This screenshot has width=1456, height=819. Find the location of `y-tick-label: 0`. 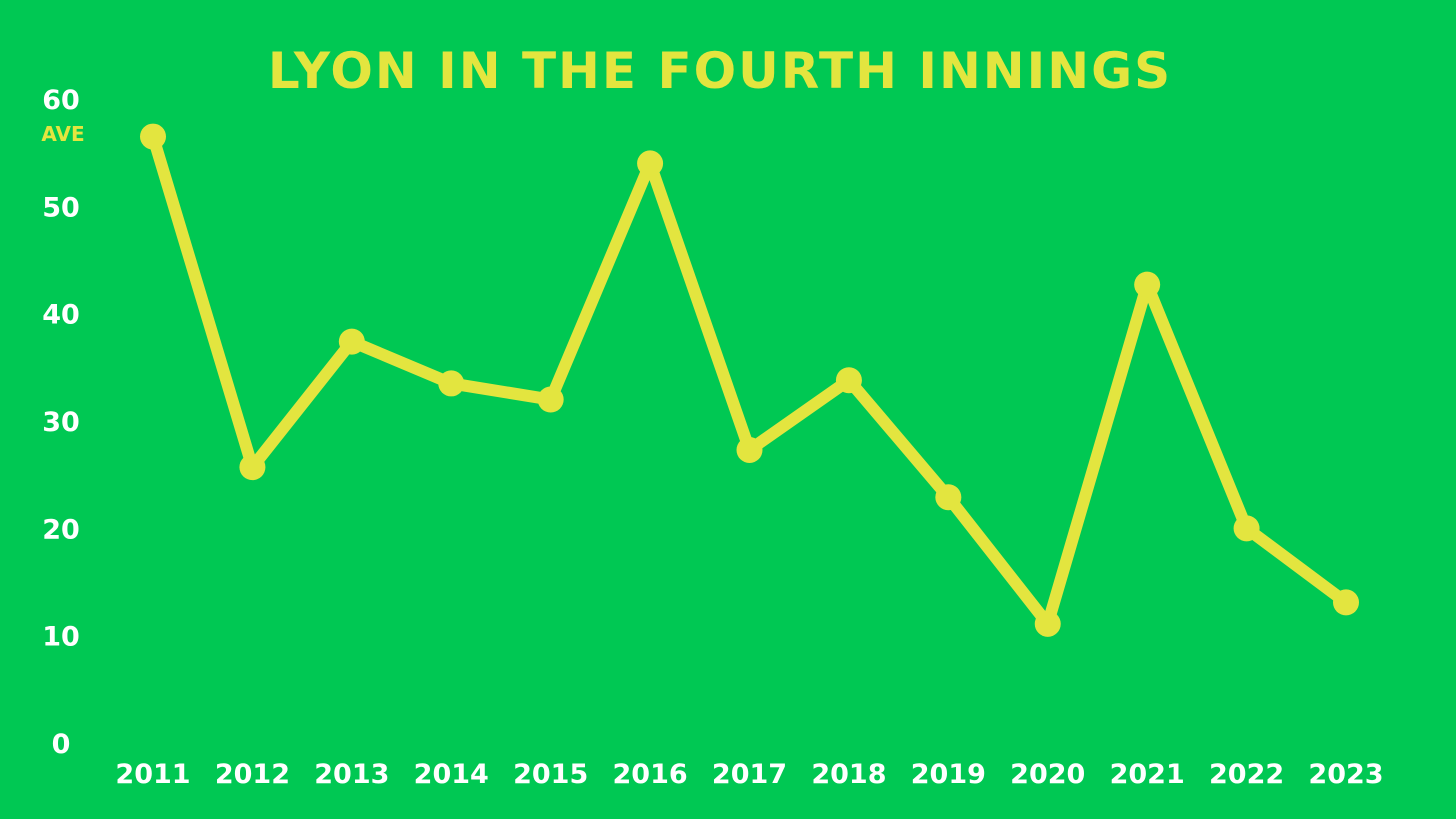

y-tick-label: 0 is located at coordinates (61, 744).